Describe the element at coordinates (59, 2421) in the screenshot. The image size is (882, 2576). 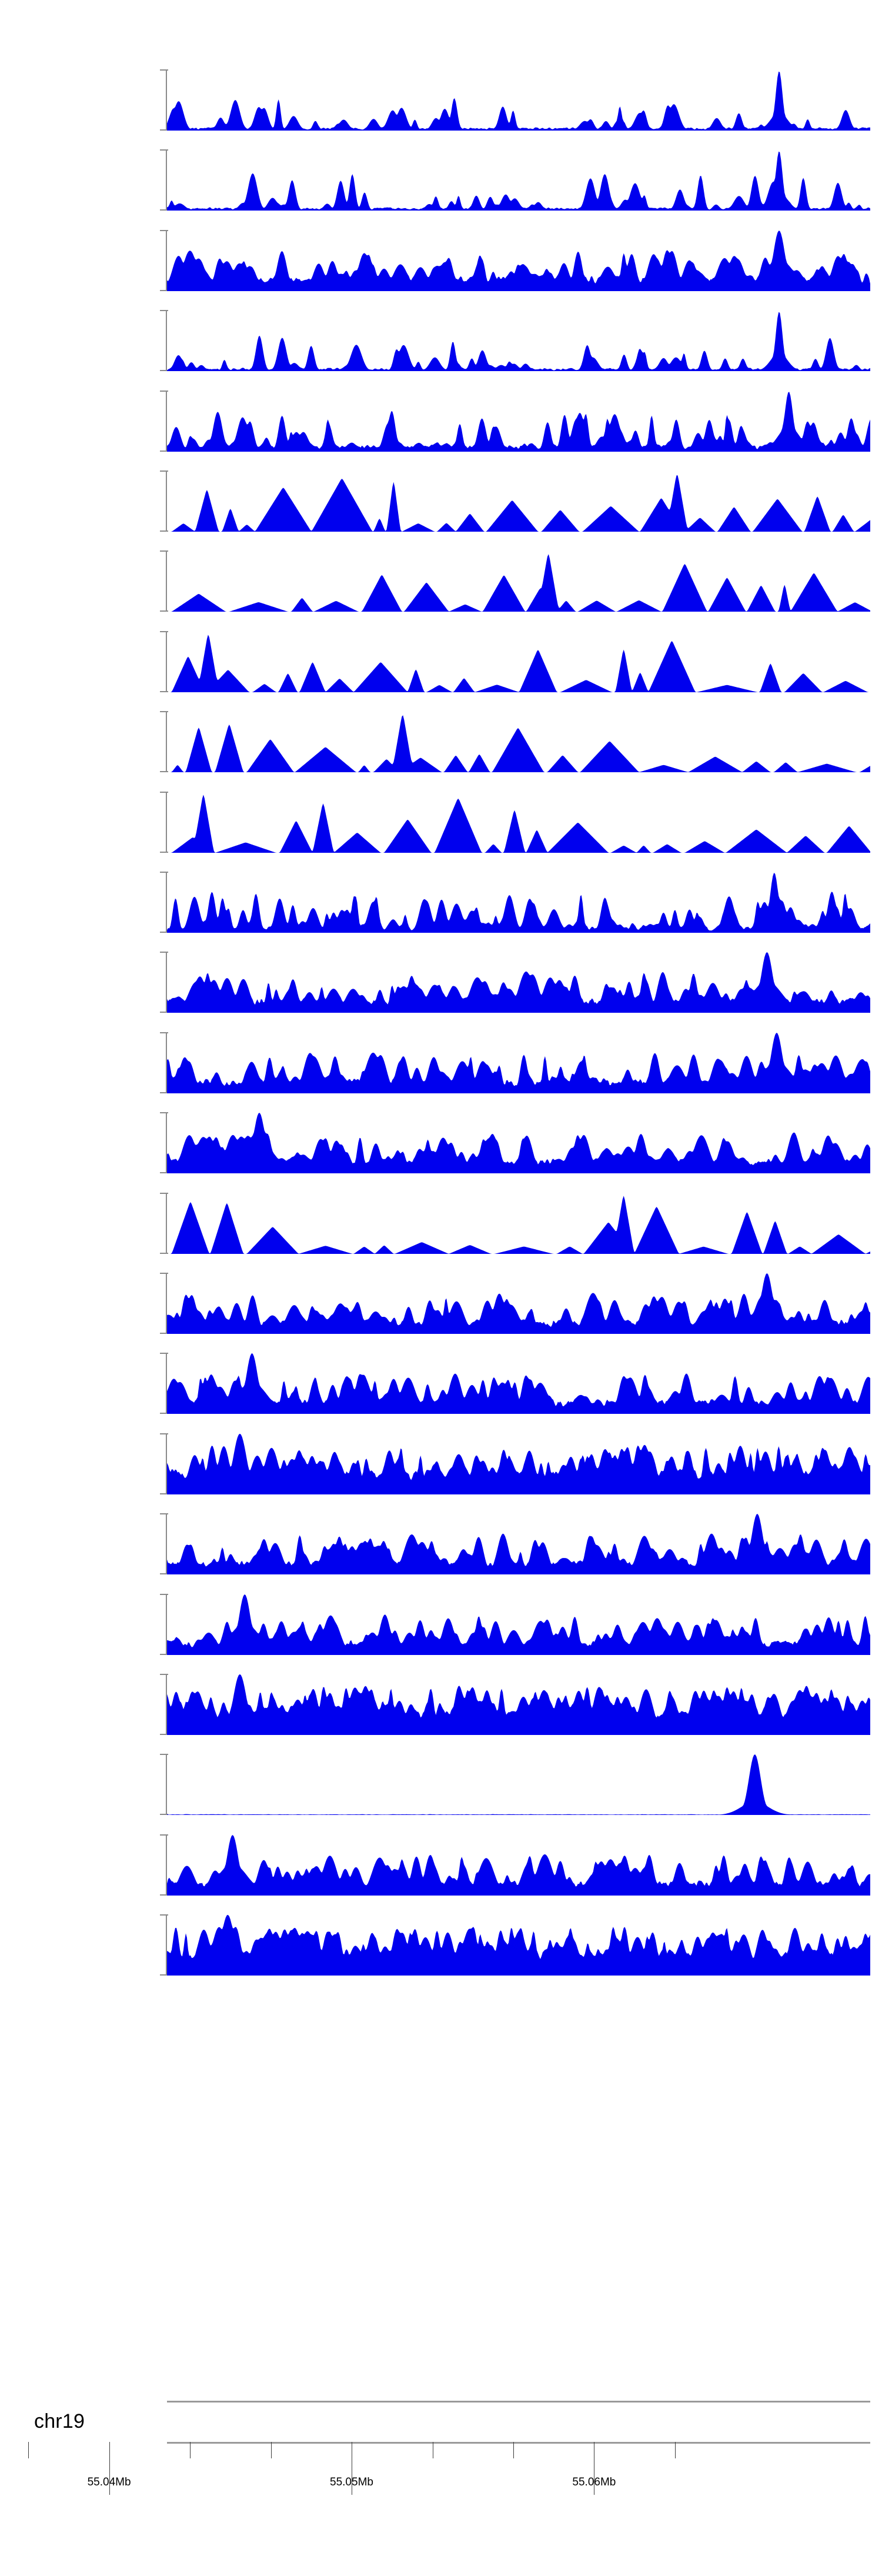
I see `chromosome-label: chr19` at that location.